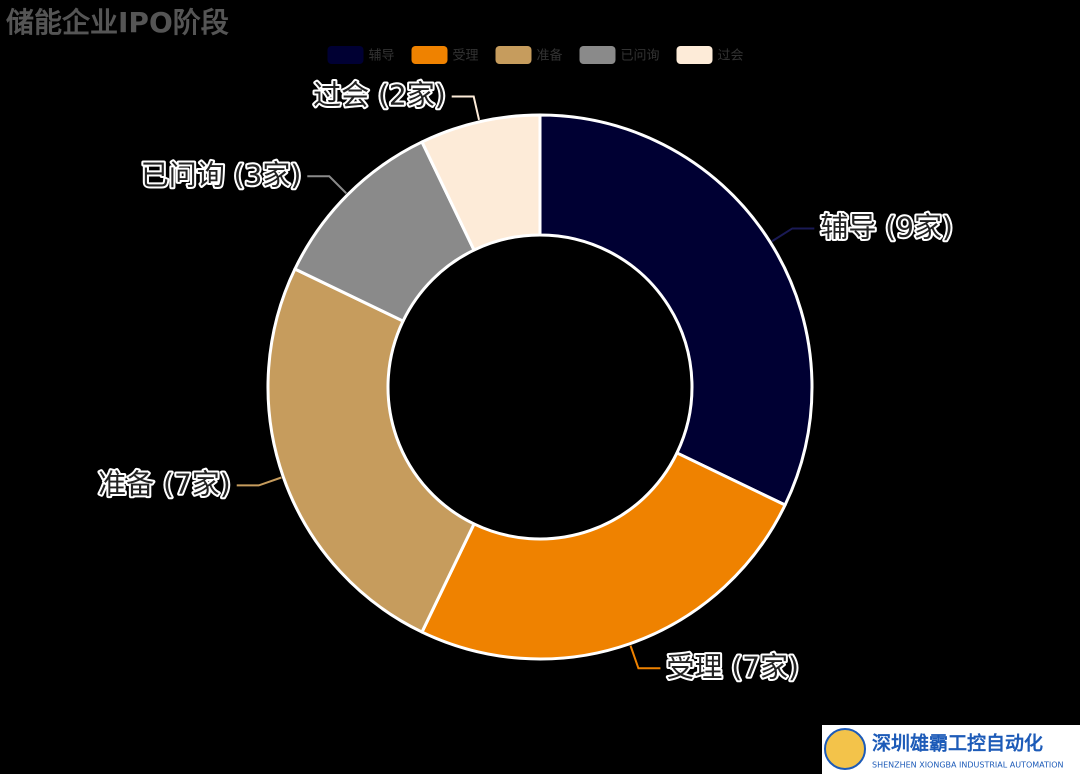 This screenshot has height=774, width=1080. Describe the element at coordinates (968, 765) in the screenshot. I see `watermark-subtitle: SHENZHEN XIONGBA INDUSTRIAL AUTOMATION` at that location.